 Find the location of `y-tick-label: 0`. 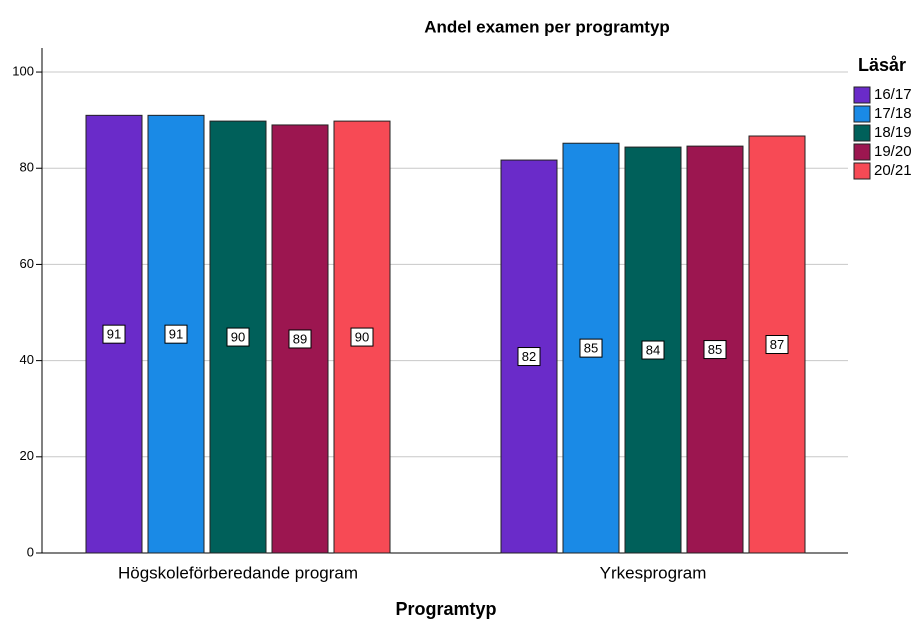

y-tick-label: 0 is located at coordinates (30, 551).